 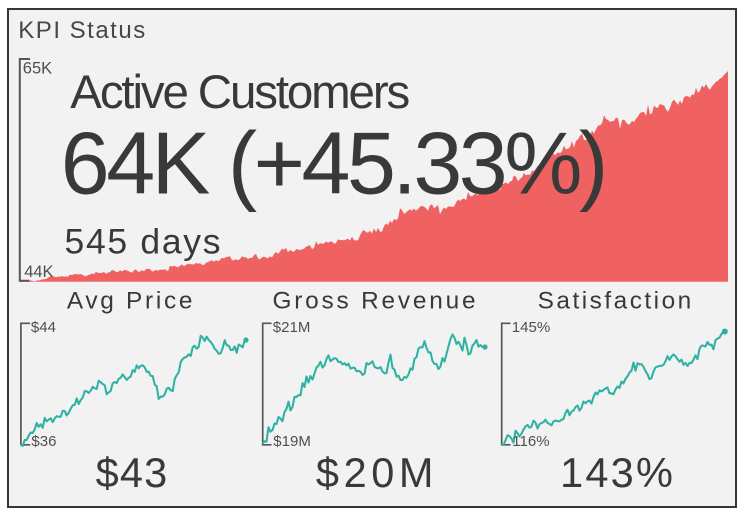 I want to click on svg-text: Active Customers, so click(x=239, y=92).